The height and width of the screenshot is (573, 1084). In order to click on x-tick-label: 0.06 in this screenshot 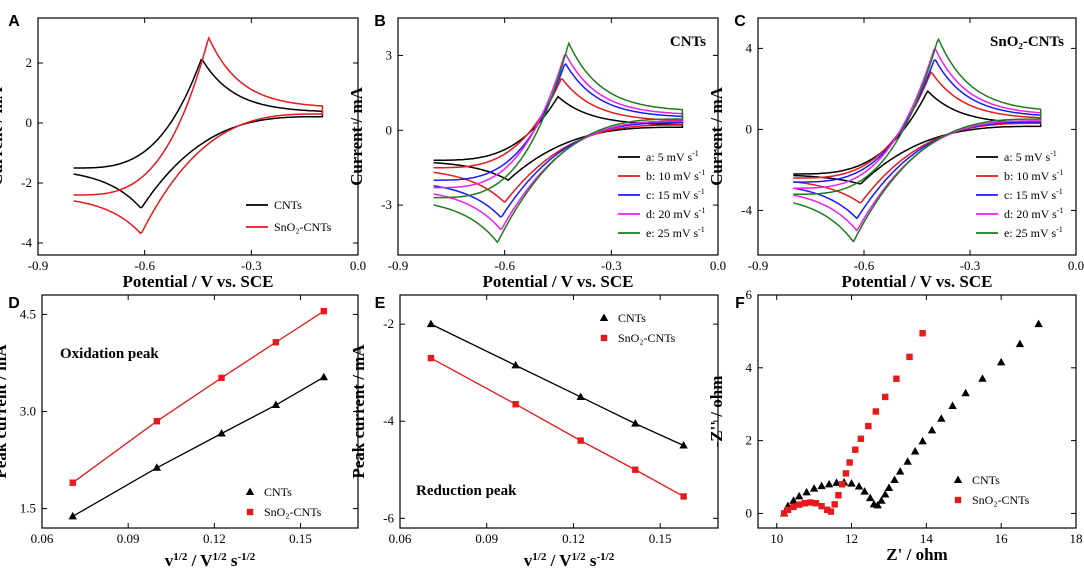, I will do `click(400, 538)`.